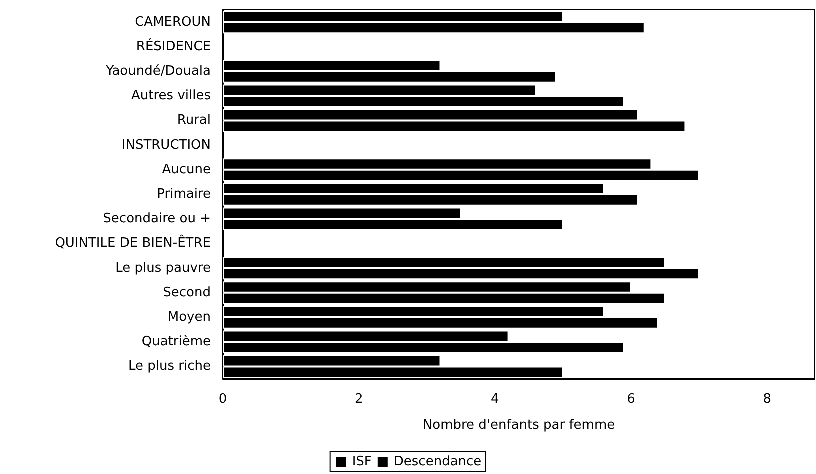 This screenshot has width=816, height=474. What do you see at coordinates (172, 96) in the screenshot?
I see `y-tick-label: Autres villes` at bounding box center [172, 96].